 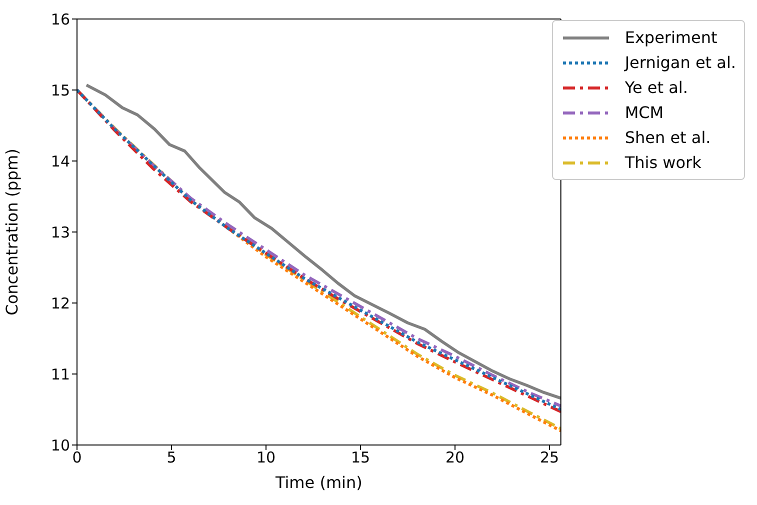 What do you see at coordinates (60, 445) in the screenshot?
I see `y-tick-label: 10` at bounding box center [60, 445].